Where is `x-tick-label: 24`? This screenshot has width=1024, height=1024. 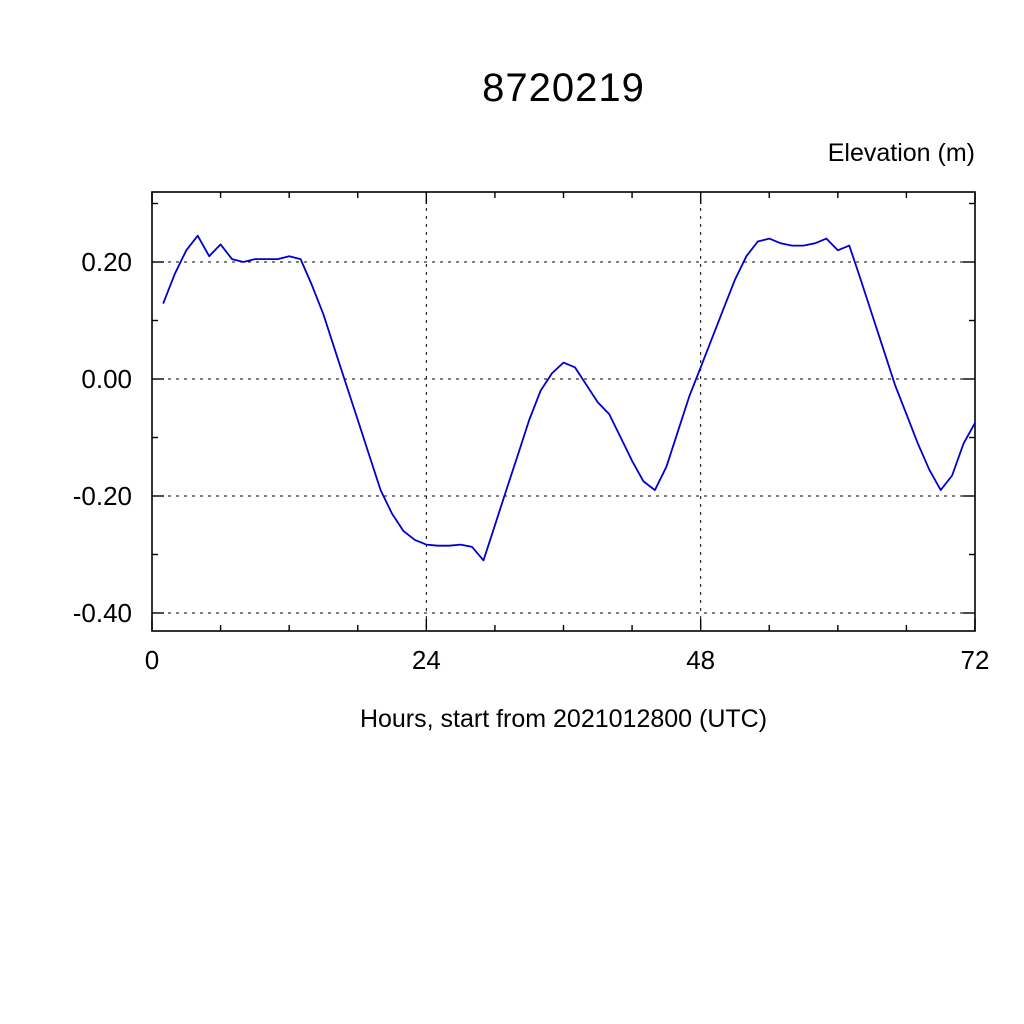
x-tick-label: 24 is located at coordinates (426, 660).